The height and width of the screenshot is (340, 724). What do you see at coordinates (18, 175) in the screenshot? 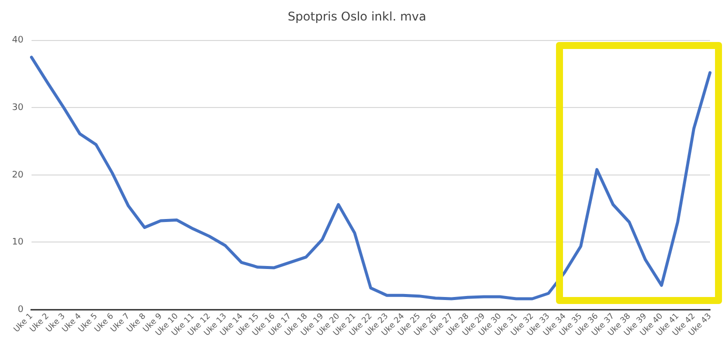
I see `y-tick-label: 20` at bounding box center [18, 175].